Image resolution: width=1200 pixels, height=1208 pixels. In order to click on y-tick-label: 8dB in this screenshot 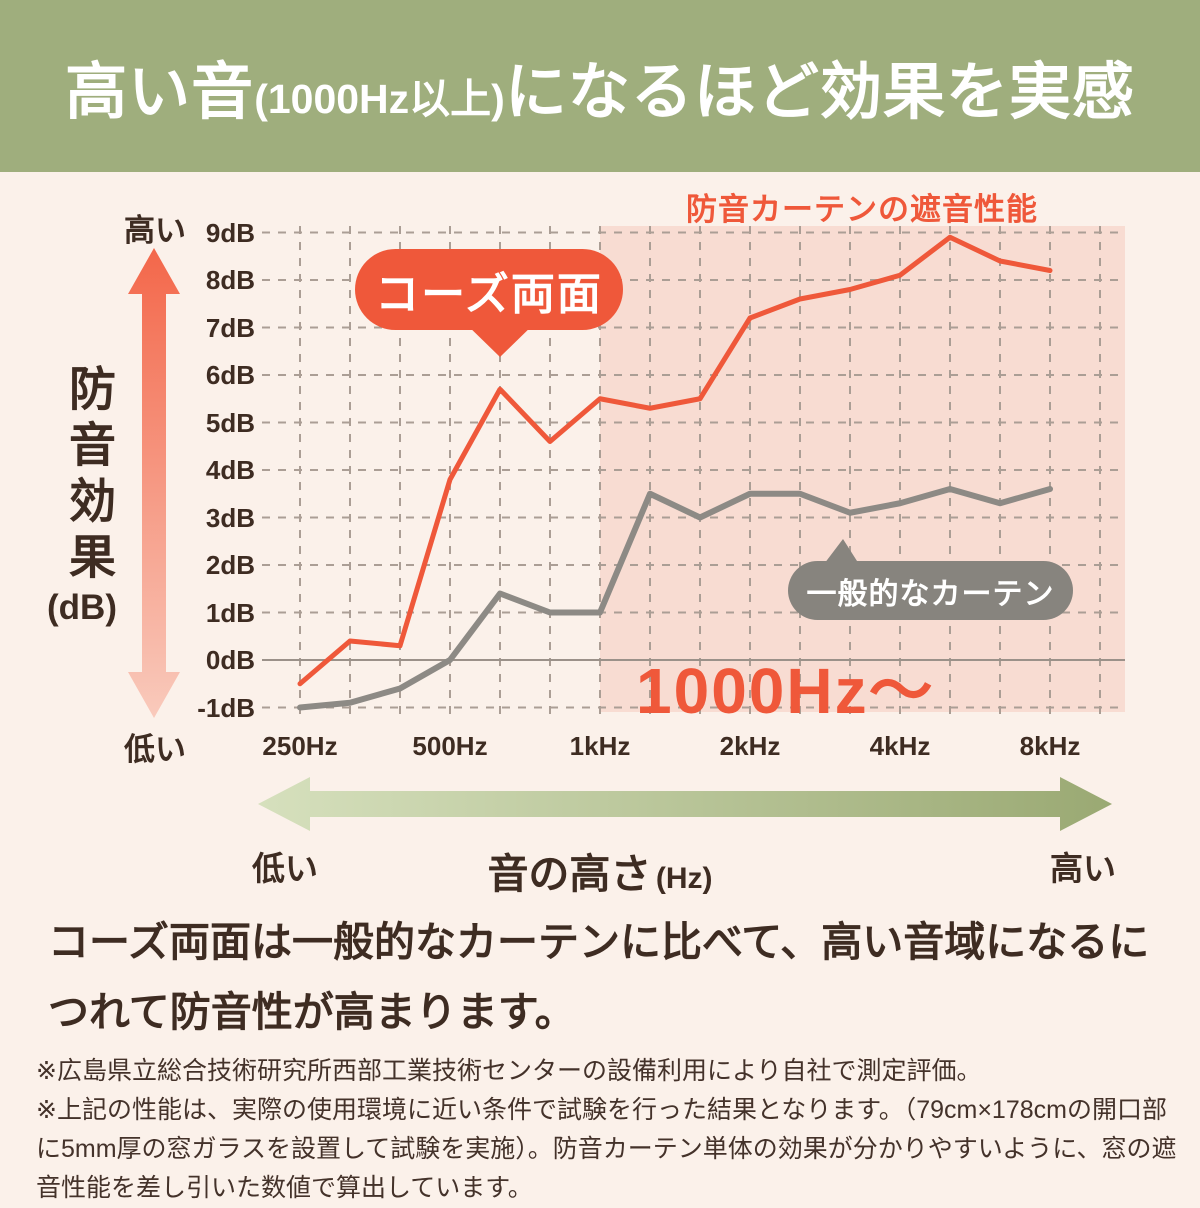, I will do `click(230, 280)`.